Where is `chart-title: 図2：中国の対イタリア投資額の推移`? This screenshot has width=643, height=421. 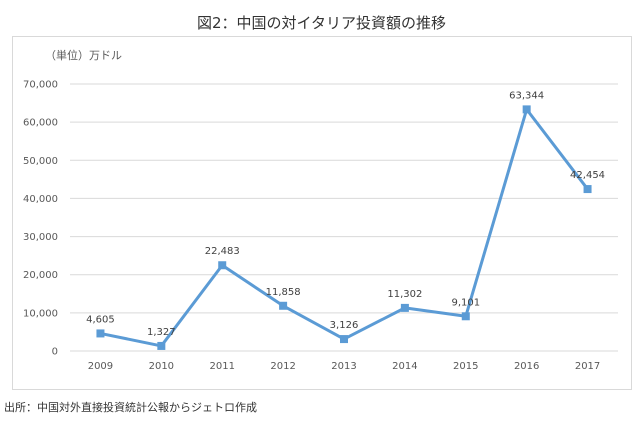 chart-title: 図2：中国の対イタリア投資額の推移 is located at coordinates (321, 23).